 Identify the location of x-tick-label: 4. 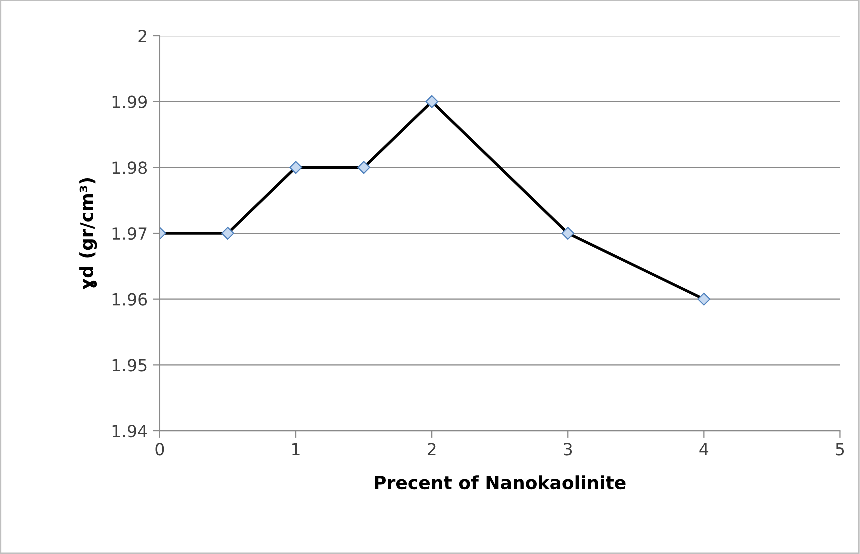
(704, 449).